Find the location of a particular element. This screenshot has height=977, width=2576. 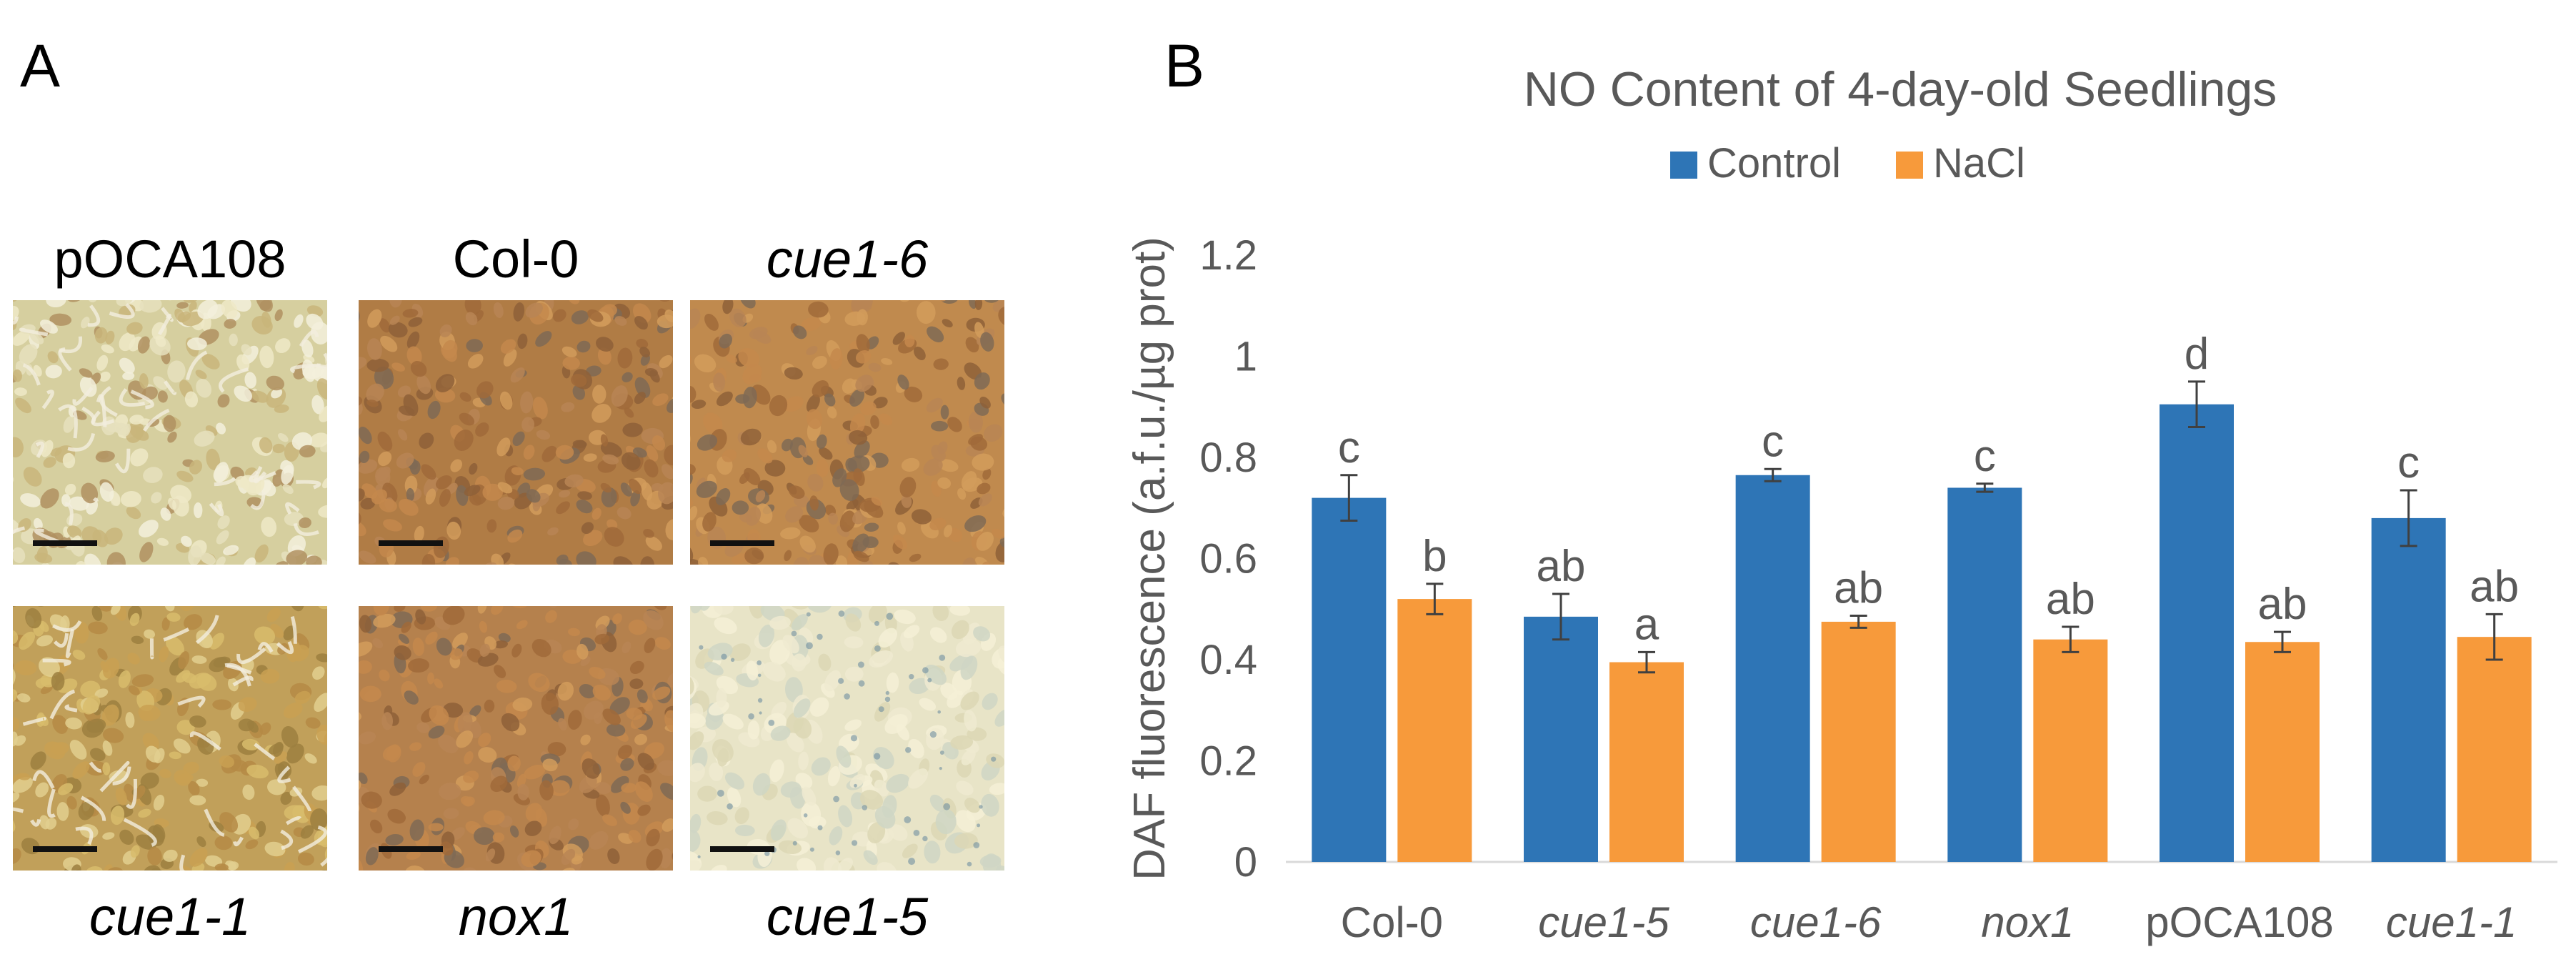

y-tick-label: 0.2 is located at coordinates (1228, 761).